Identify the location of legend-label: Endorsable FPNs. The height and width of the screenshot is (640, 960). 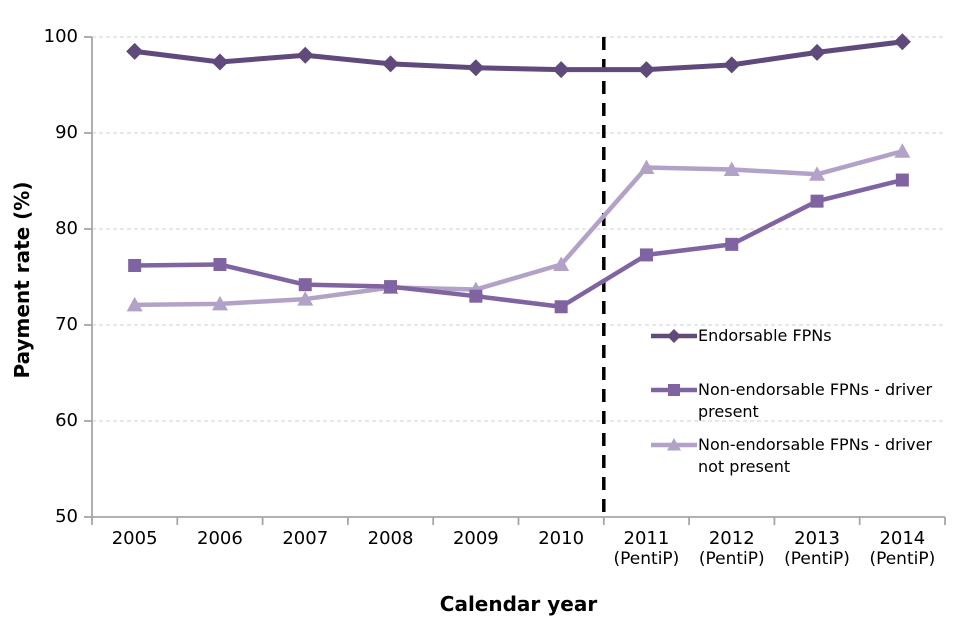
(765, 335).